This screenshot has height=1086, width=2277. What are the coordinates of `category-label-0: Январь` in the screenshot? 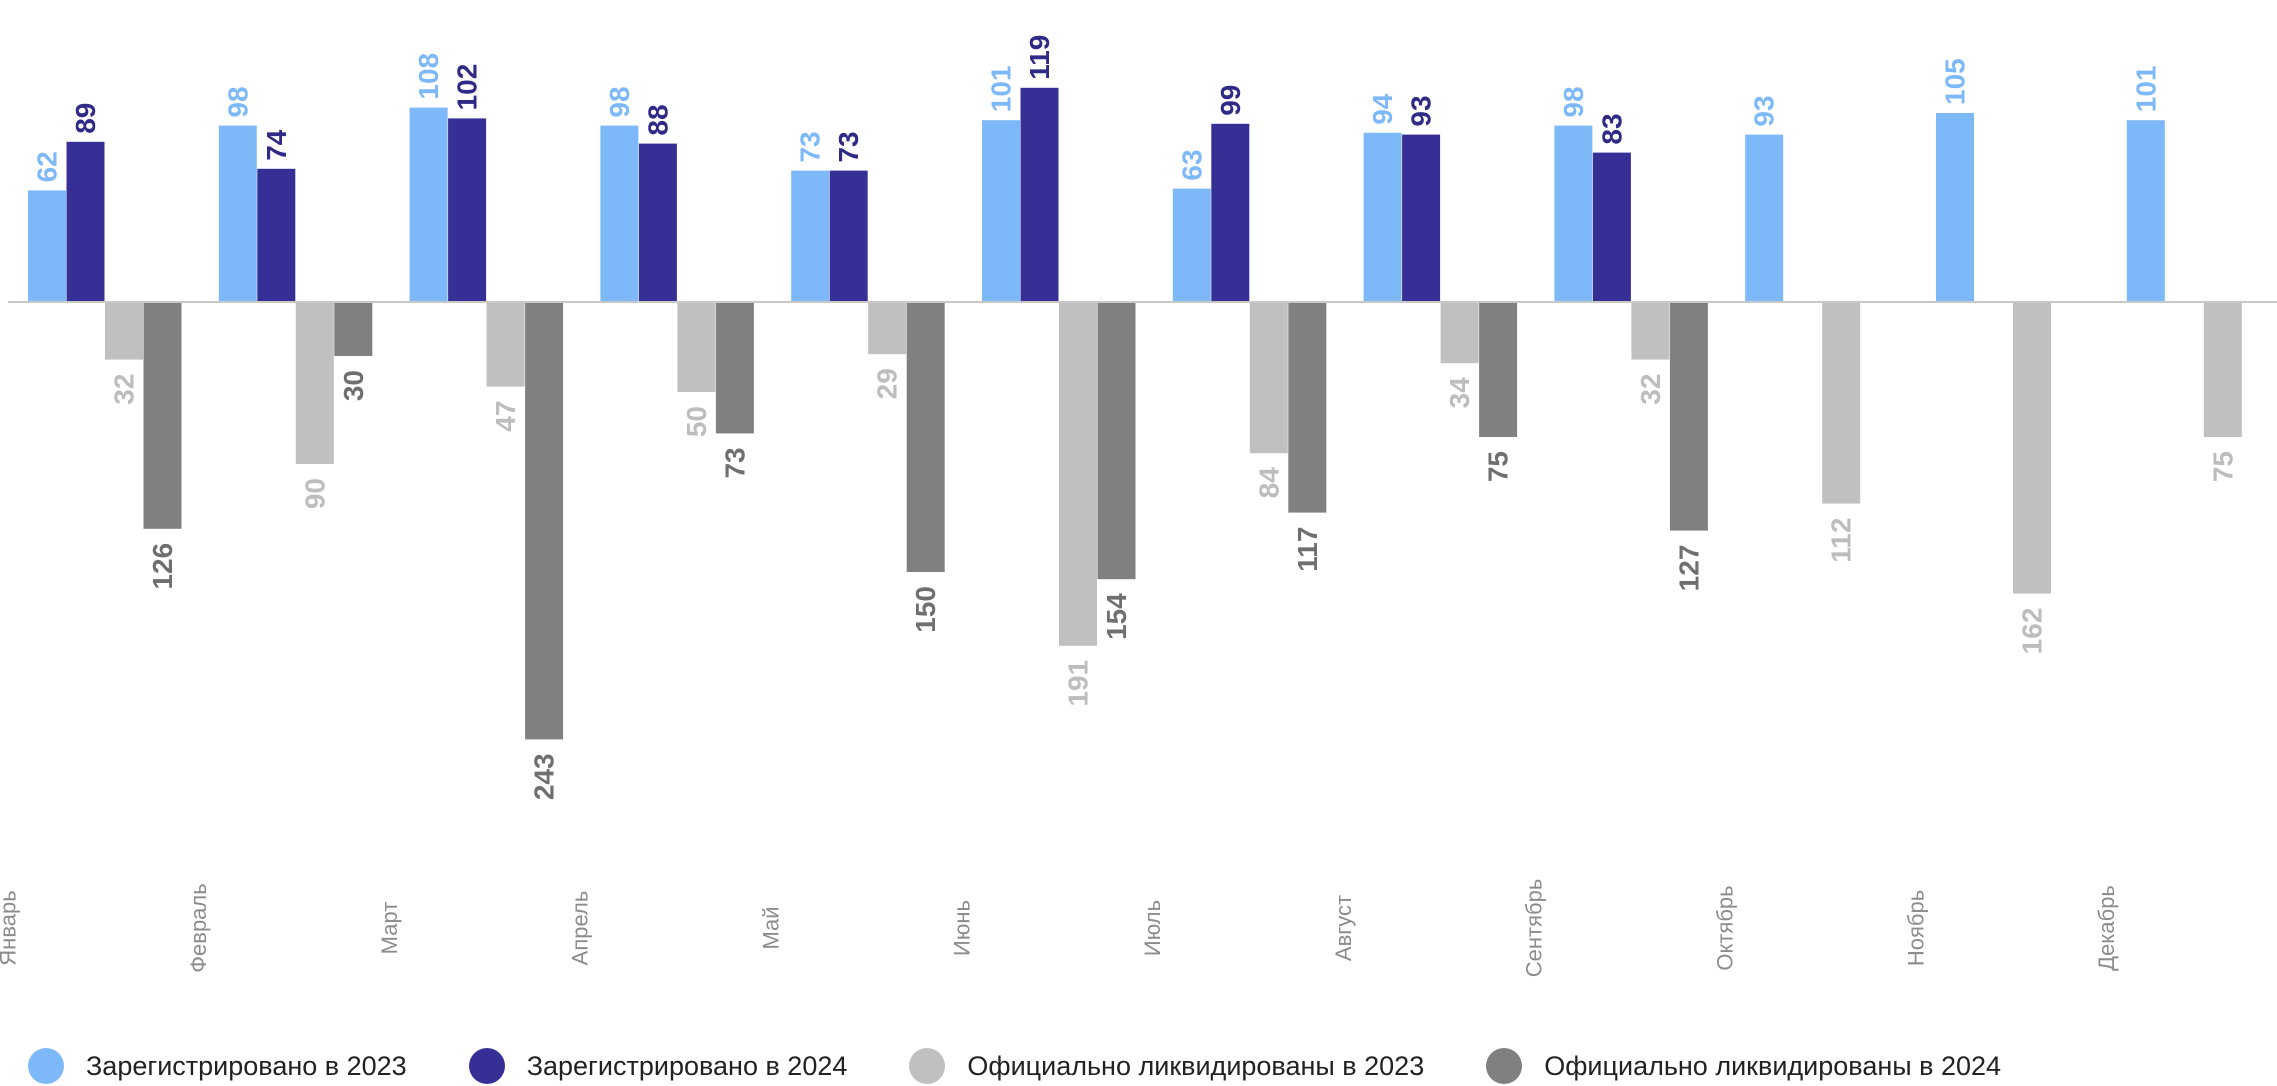 It's located at (10, 927).